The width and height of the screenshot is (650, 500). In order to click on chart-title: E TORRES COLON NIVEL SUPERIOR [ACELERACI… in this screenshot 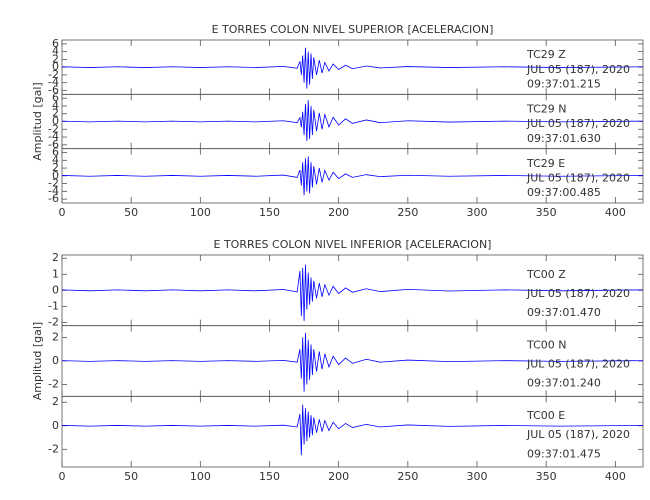, I will do `click(353, 29)`.